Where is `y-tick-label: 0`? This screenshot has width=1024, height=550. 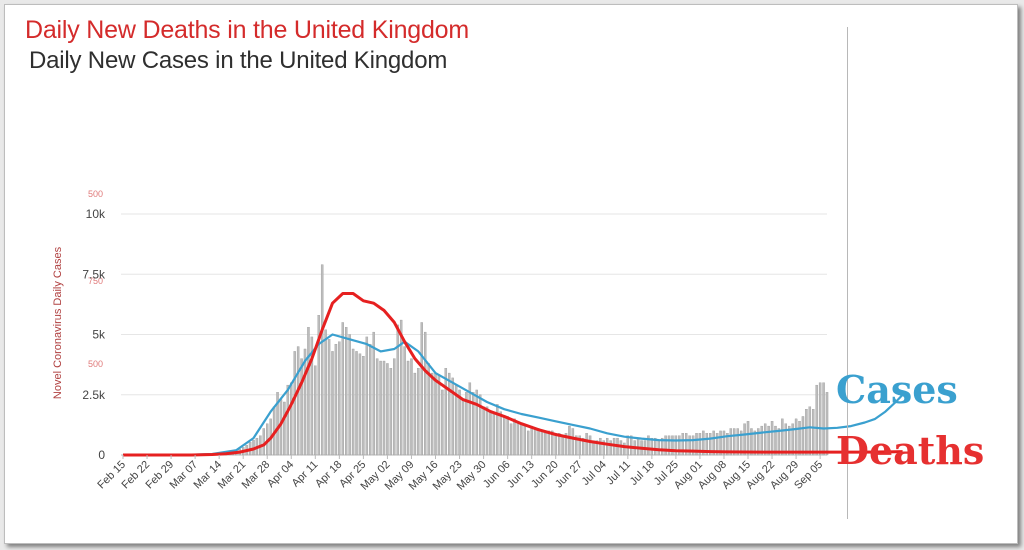
y-tick-label: 0 is located at coordinates (101, 455).